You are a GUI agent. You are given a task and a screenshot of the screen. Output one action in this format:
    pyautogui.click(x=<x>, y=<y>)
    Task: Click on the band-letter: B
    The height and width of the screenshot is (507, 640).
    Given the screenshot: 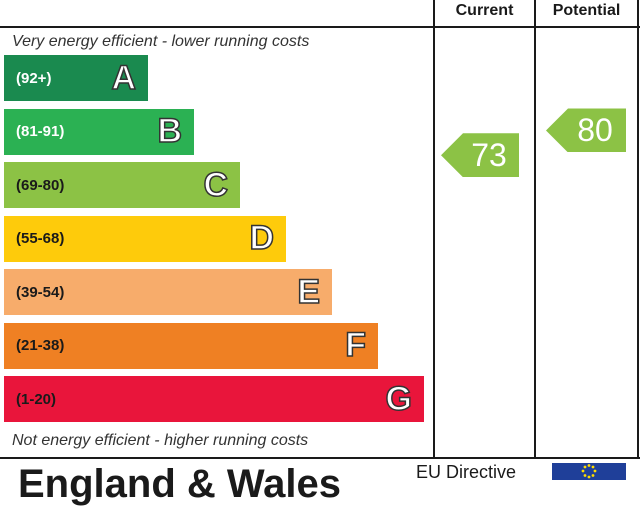 What is the action you would take?
    pyautogui.click(x=170, y=131)
    